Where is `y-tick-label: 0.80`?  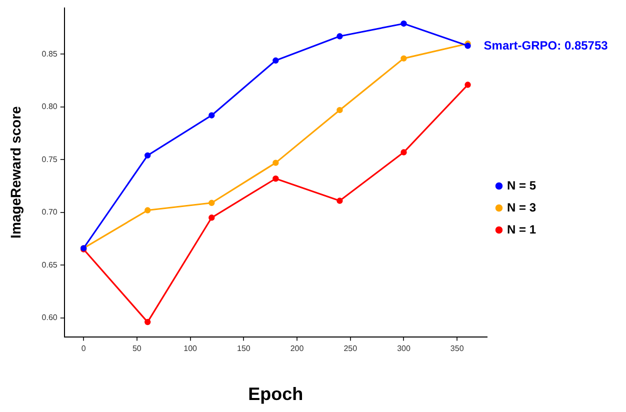
y-tick-label: 0.80 is located at coordinates (50, 107).